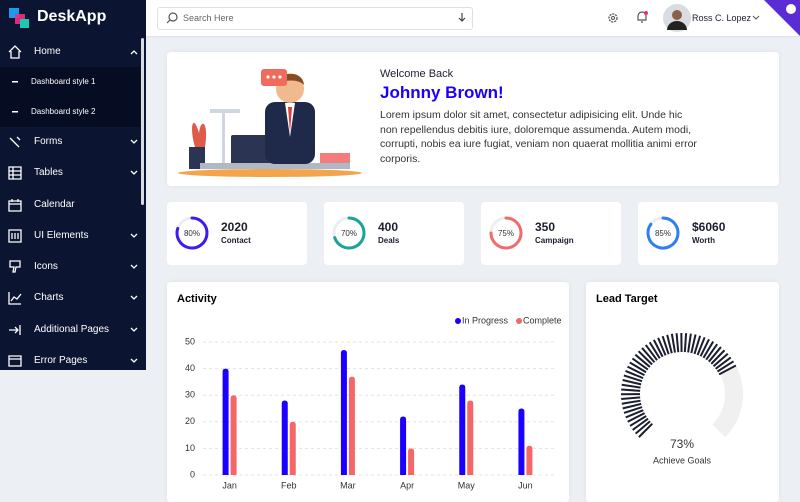 The image size is (800, 502). What do you see at coordinates (289, 485) in the screenshot?
I see `x-tick-label: Feb` at bounding box center [289, 485].